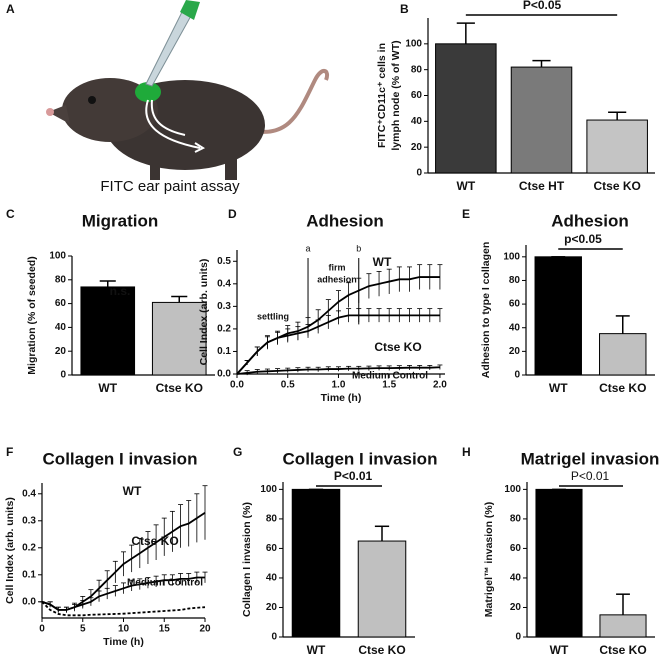 This screenshot has width=664, height=669. I want to click on y-tick-label: 0.5, so click(224, 261).